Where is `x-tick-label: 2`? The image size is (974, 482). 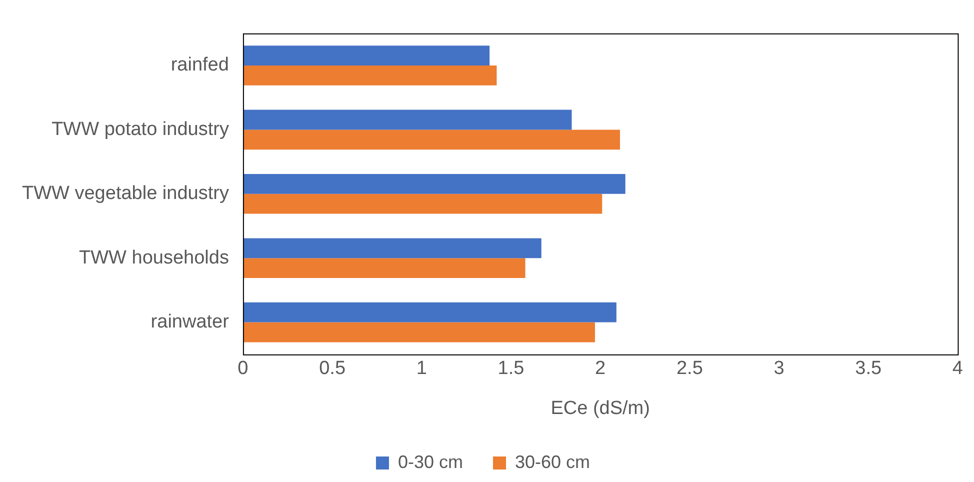
x-tick-label: 2 is located at coordinates (600, 369).